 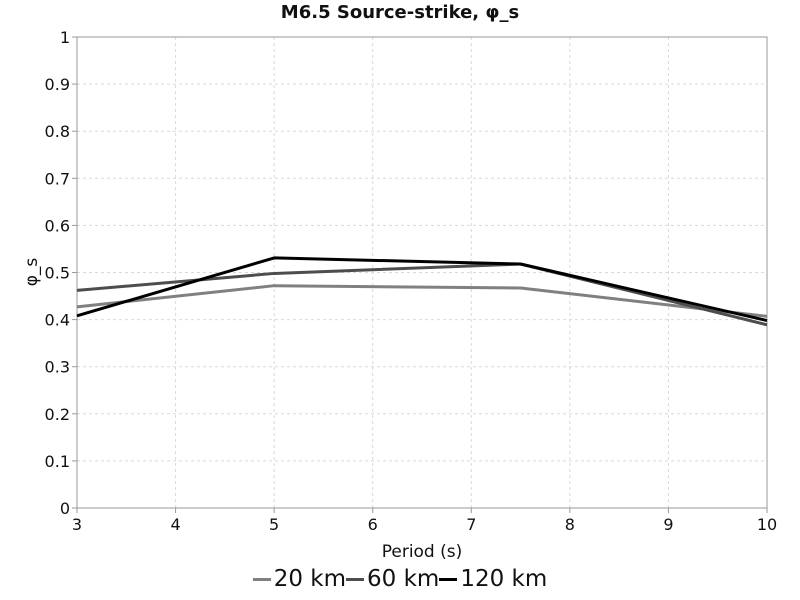 What do you see at coordinates (310, 579) in the screenshot?
I see `legend-label: 20 km` at bounding box center [310, 579].